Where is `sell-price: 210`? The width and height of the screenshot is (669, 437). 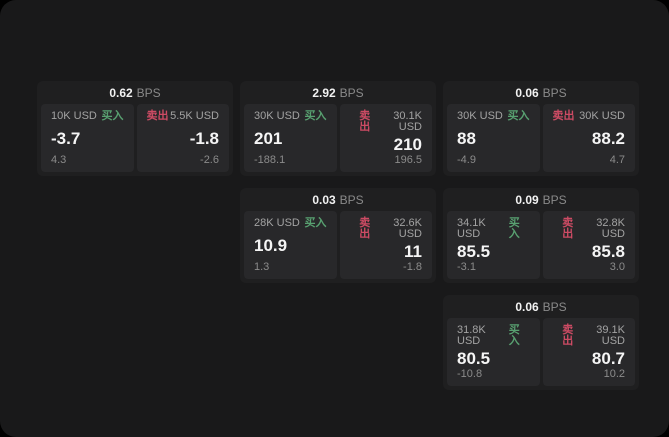
sell-price: 210 is located at coordinates (407, 144).